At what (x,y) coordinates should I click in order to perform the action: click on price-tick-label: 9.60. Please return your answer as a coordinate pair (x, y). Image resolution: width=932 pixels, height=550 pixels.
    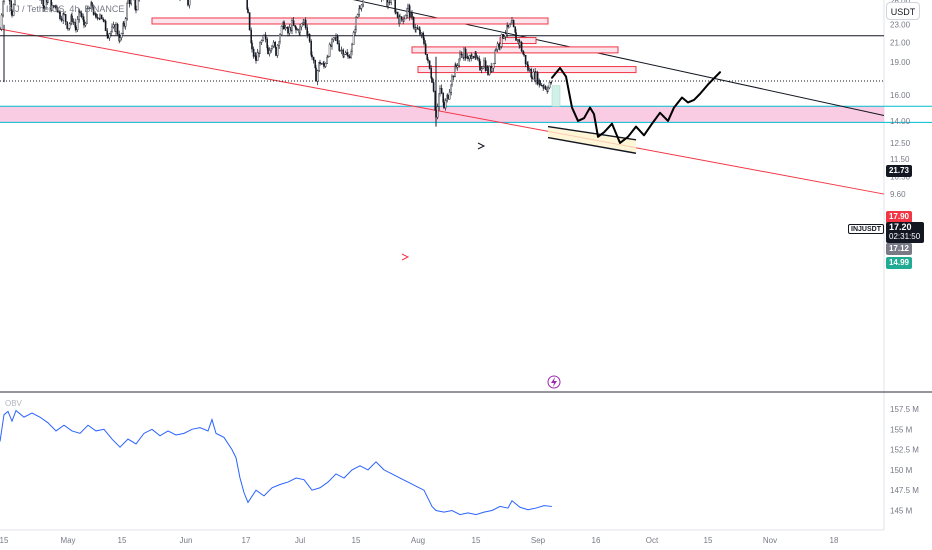
    Looking at the image, I should click on (898, 194).